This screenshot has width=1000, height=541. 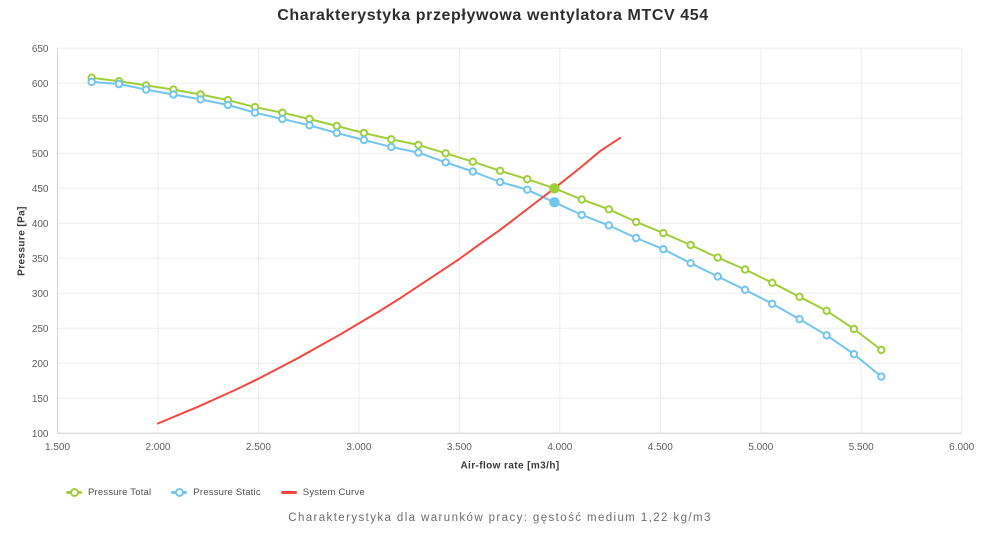 I want to click on x-tick-label: 2.000, so click(x=157, y=447).